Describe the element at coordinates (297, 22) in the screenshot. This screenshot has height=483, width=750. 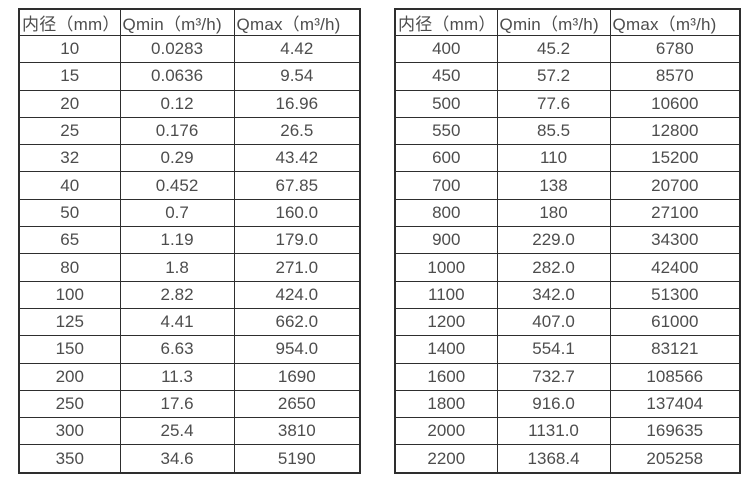
I see `col-header-qmax: Qmax（m³/h)` at that location.